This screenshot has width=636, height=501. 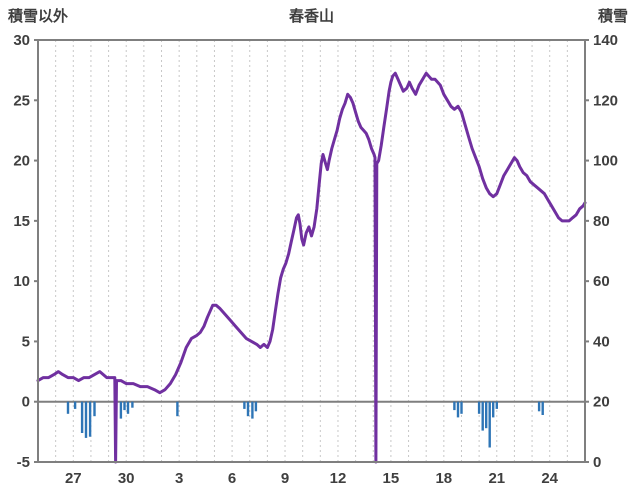 I want to click on y-right-tick-label: 80, so click(x=601, y=221).